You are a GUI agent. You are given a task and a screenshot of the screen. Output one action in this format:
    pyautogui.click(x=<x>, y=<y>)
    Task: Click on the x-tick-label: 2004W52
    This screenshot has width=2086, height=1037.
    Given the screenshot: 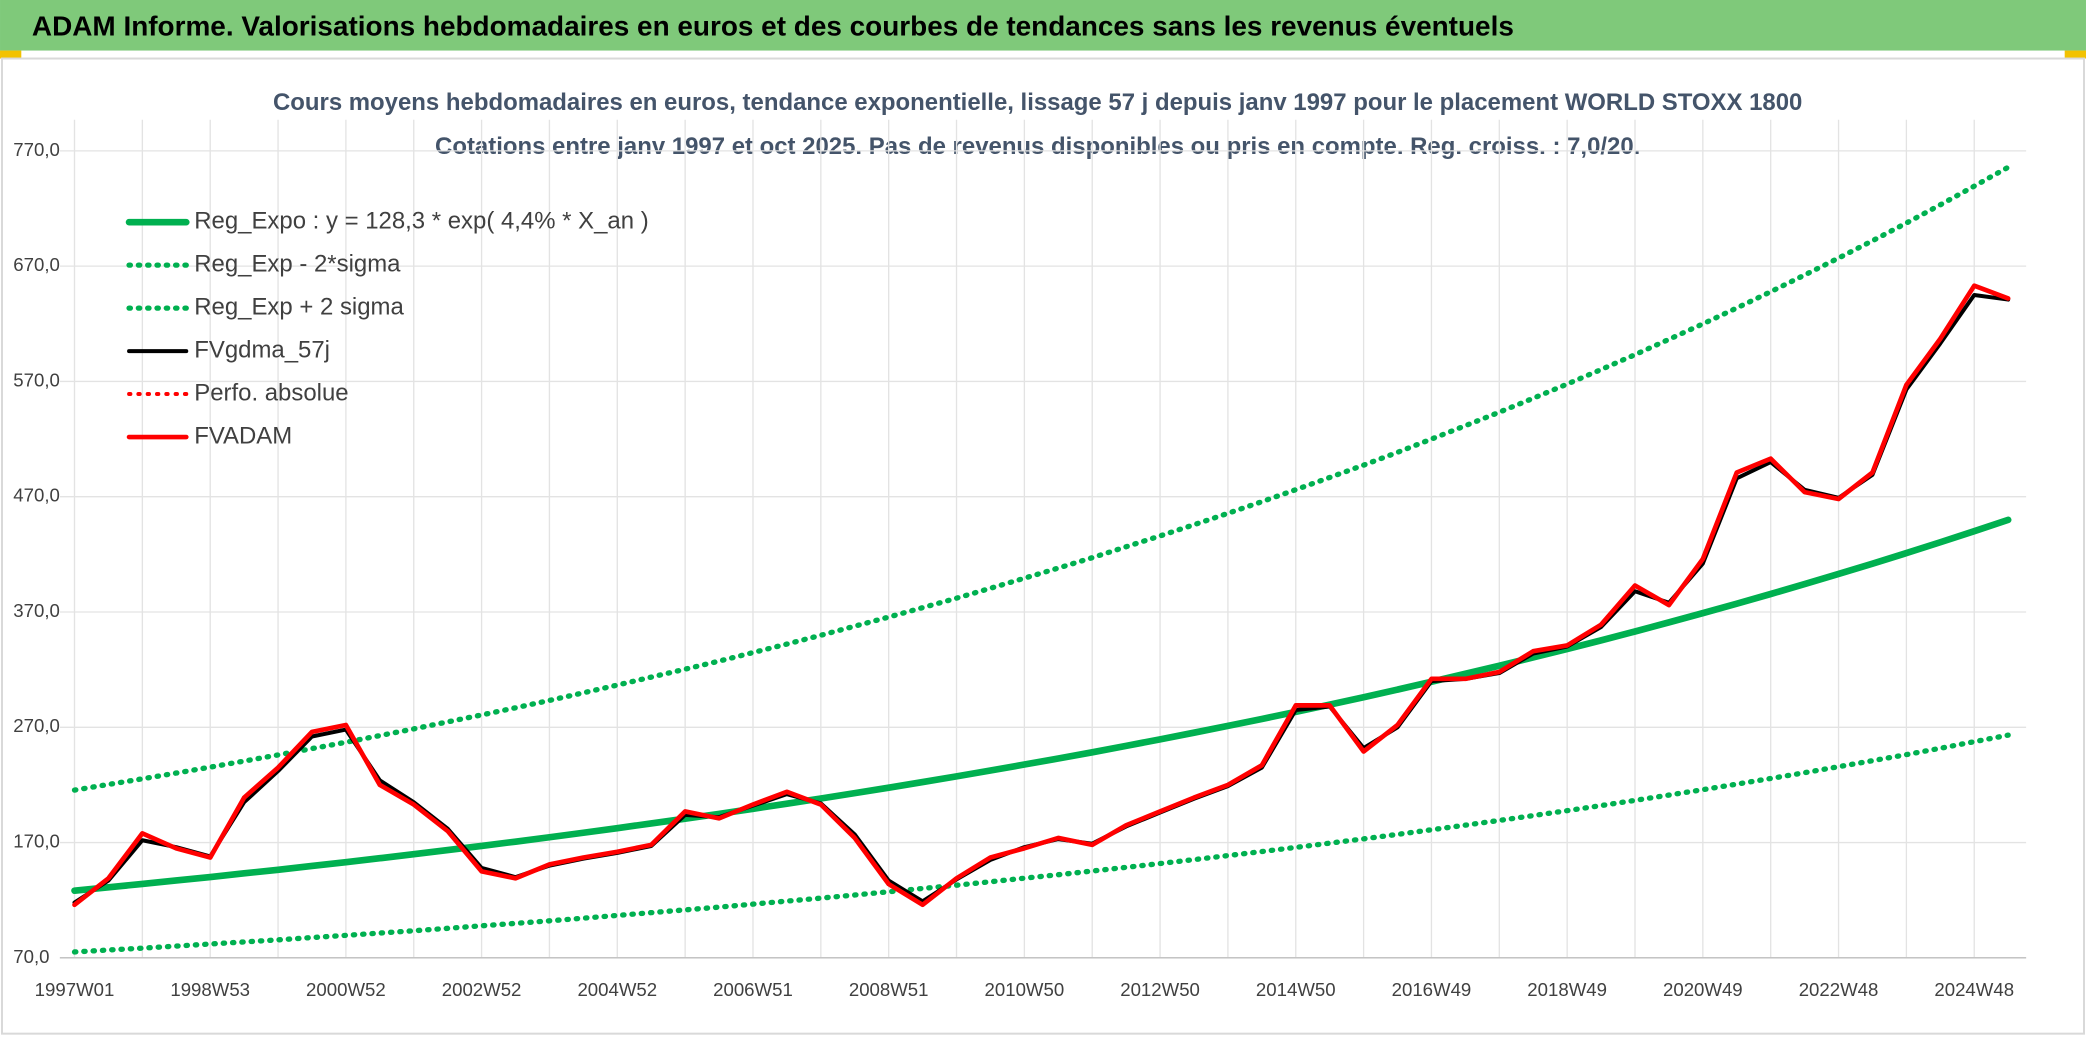 What is the action you would take?
    pyautogui.click(x=617, y=989)
    